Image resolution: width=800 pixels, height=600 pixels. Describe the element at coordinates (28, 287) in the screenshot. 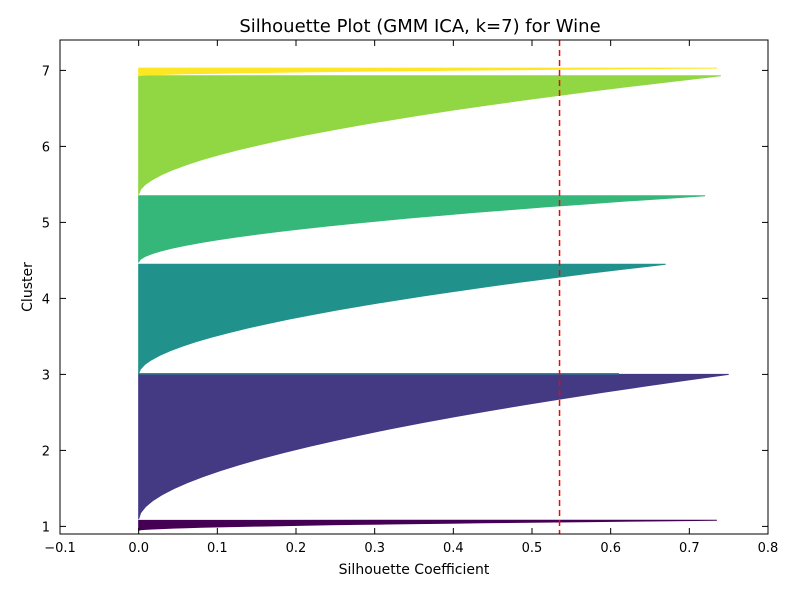

I see `y-axis-label: Cluster` at that location.